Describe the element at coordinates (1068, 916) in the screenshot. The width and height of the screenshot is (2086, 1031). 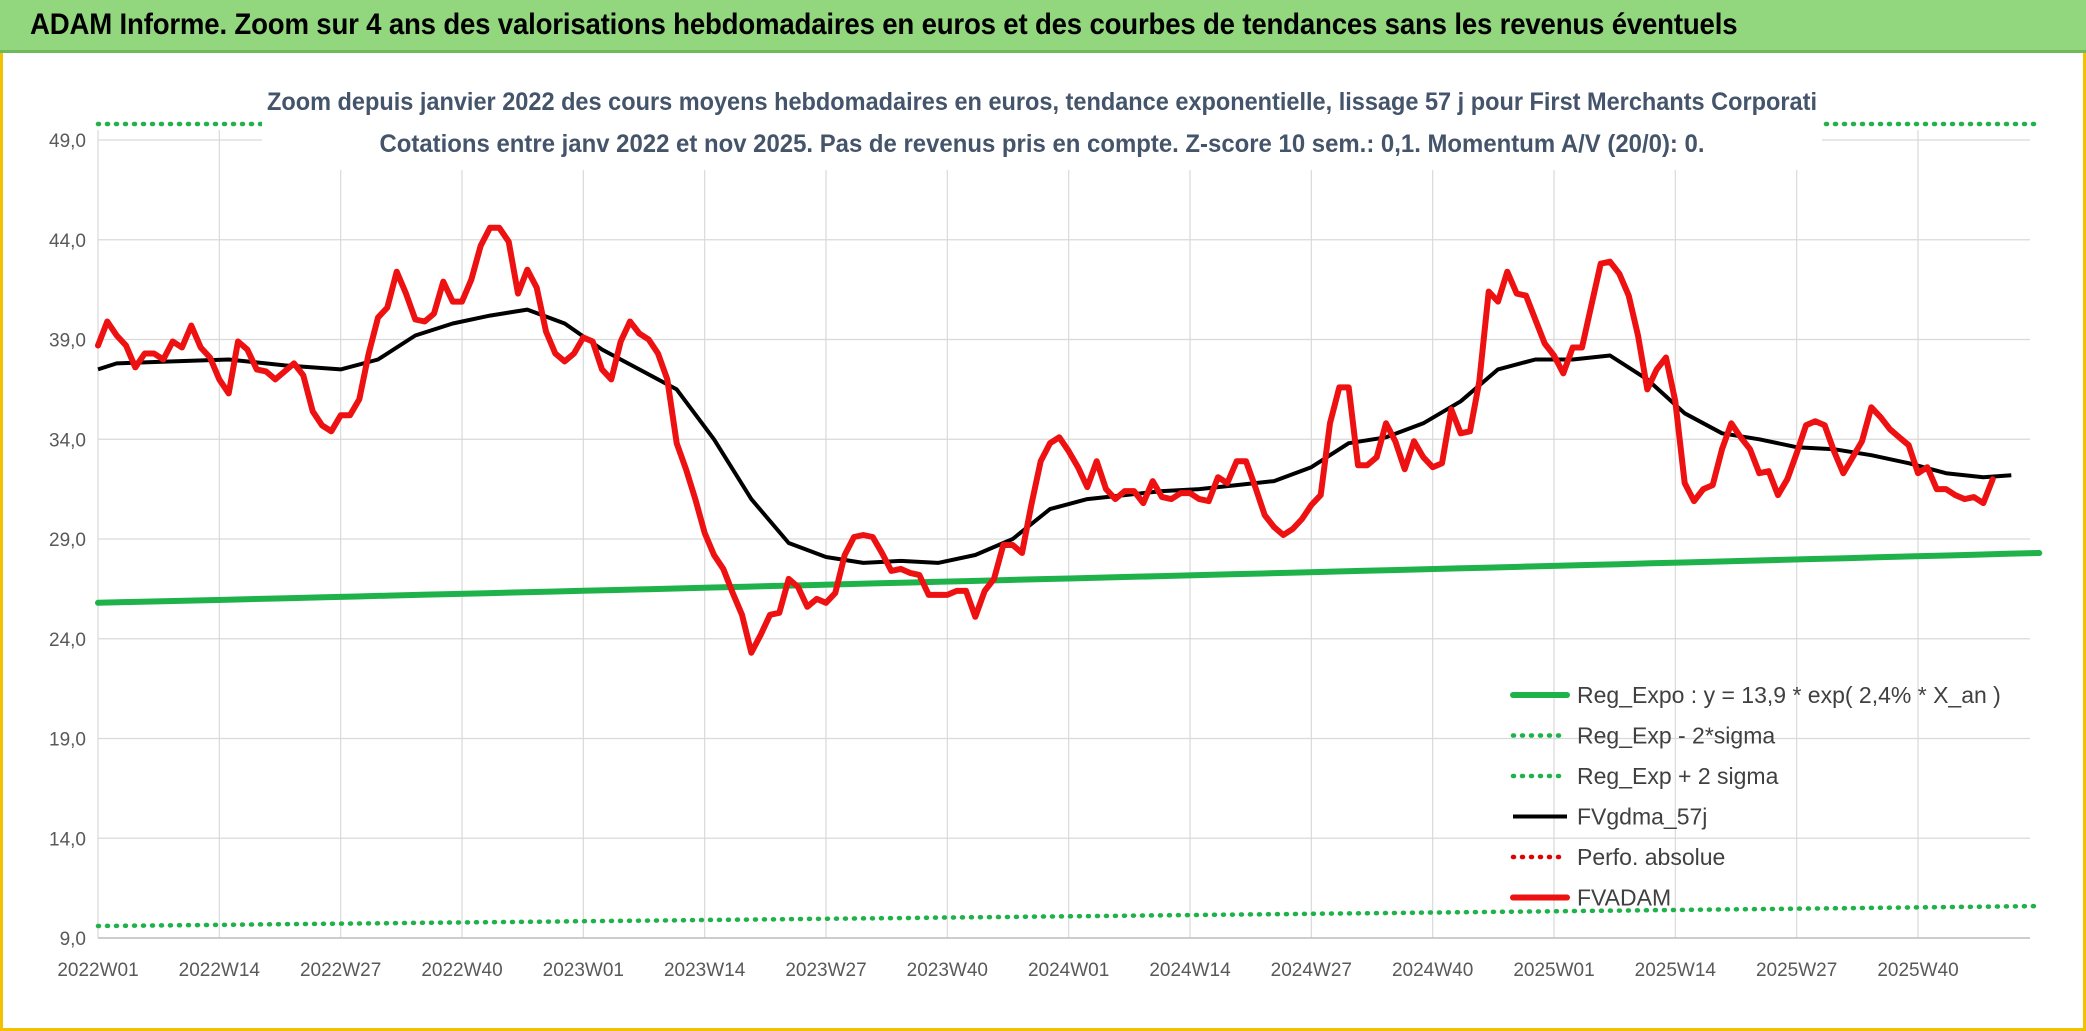
I see `series-reg-exp-minus-2sigma-line` at that location.